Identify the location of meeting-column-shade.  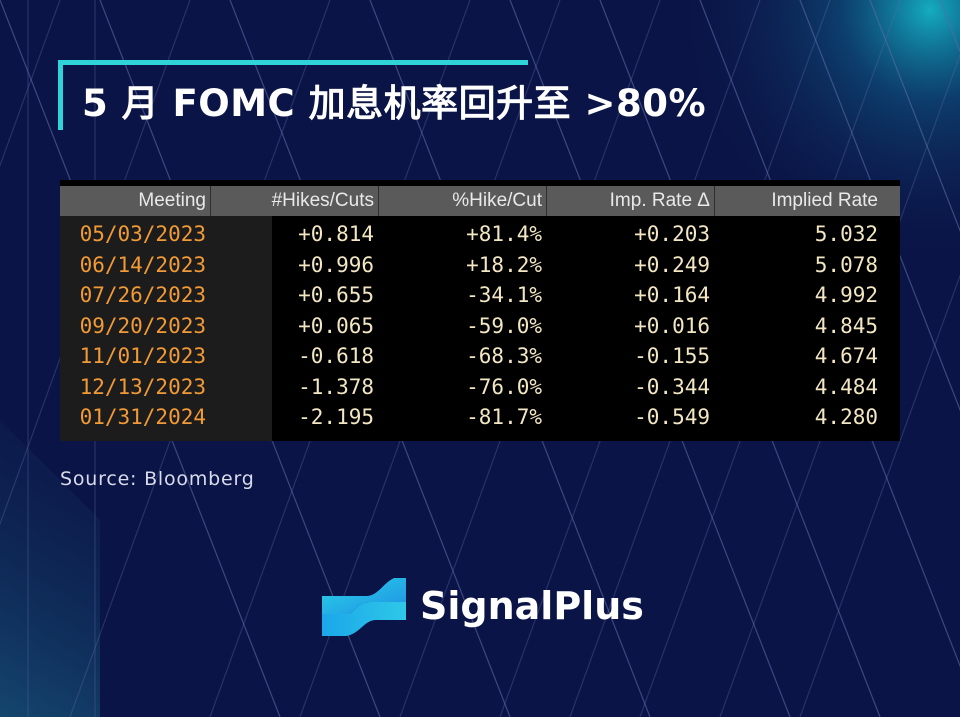
(166, 328).